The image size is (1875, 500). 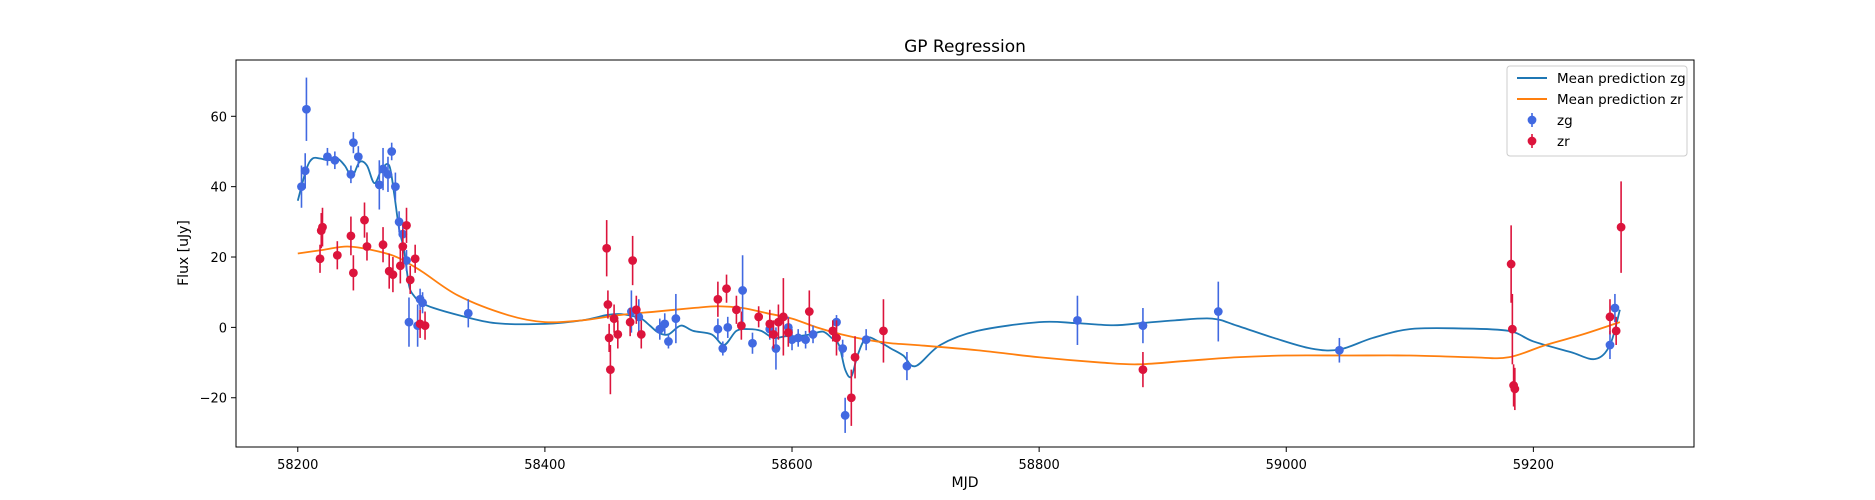 What do you see at coordinates (213, 399) in the screenshot?
I see `y-tick-label: −20` at bounding box center [213, 399].